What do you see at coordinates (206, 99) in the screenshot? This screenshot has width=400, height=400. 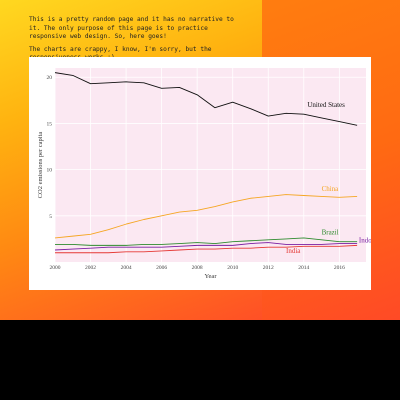 I see `series-line-united-states` at bounding box center [206, 99].